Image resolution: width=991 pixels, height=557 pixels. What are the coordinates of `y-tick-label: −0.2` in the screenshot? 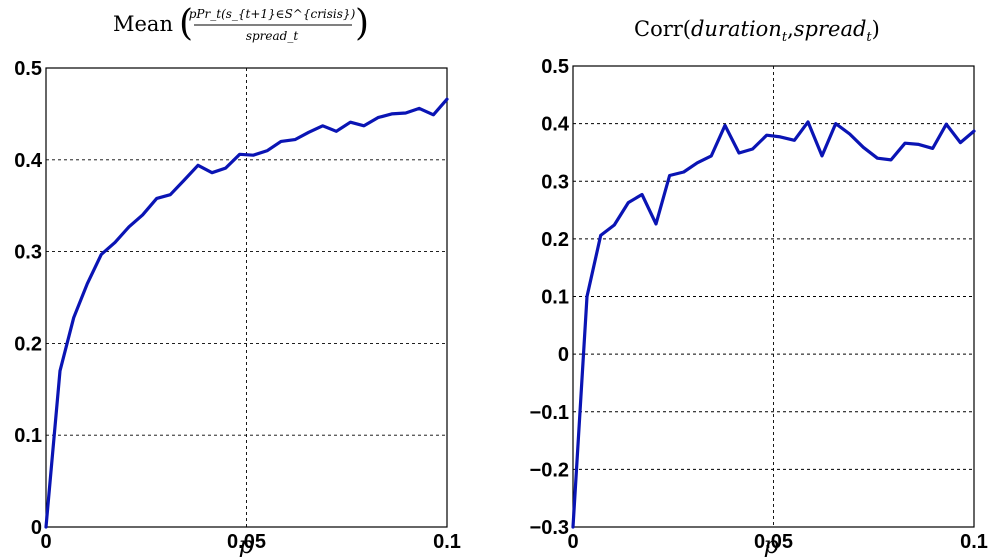 It's located at (549, 470).